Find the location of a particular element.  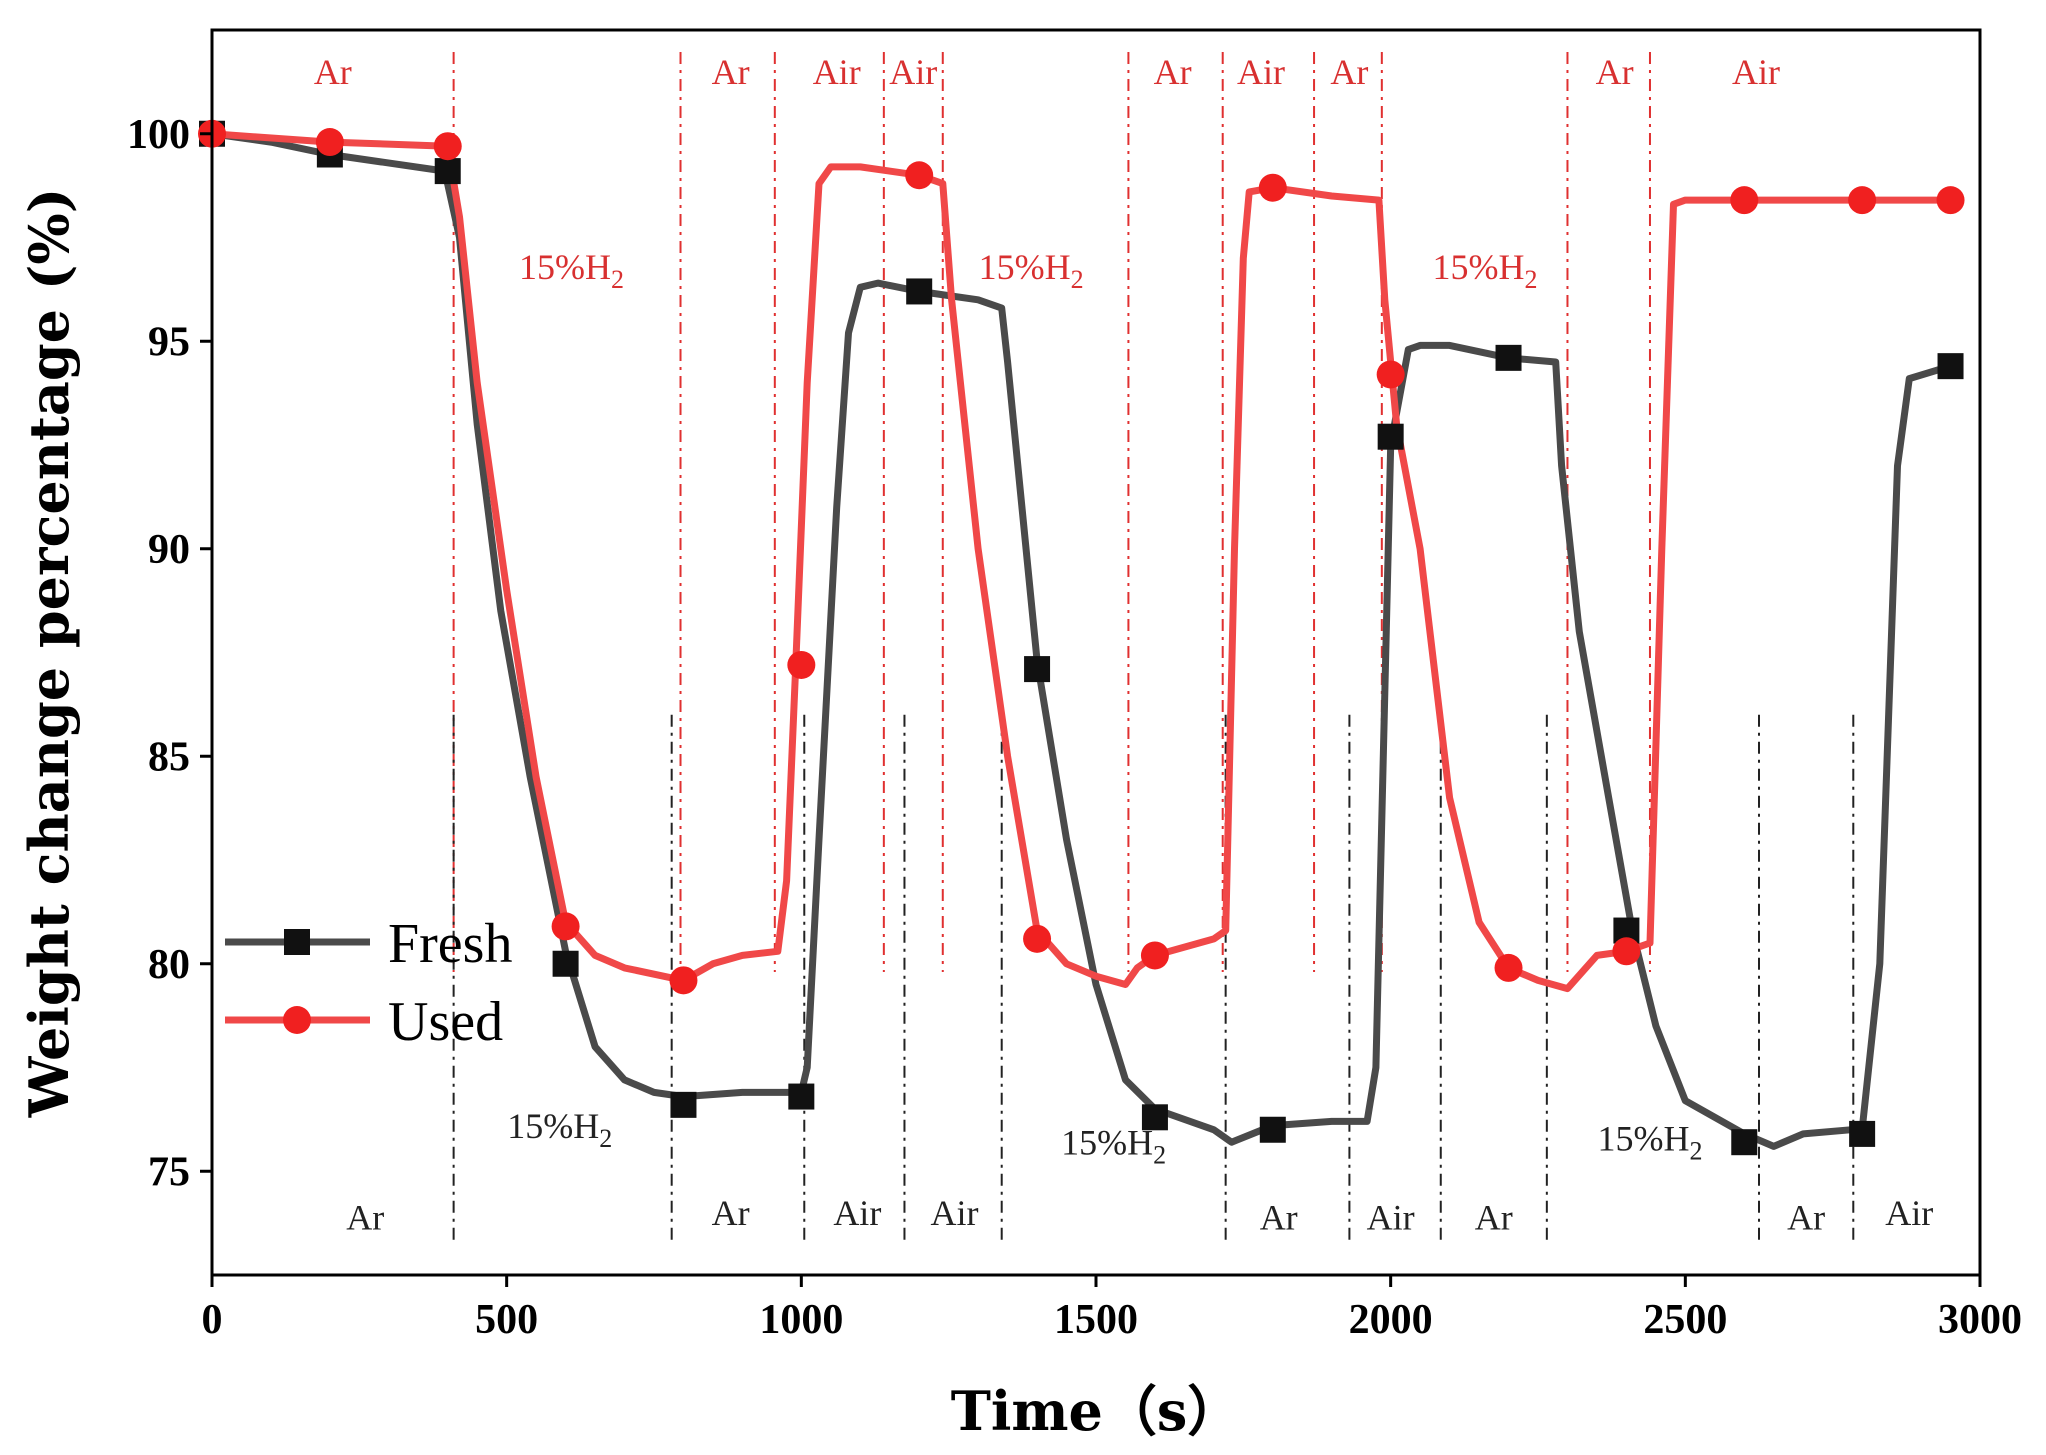

legend-label-fresh: Fresh is located at coordinates (450, 944).